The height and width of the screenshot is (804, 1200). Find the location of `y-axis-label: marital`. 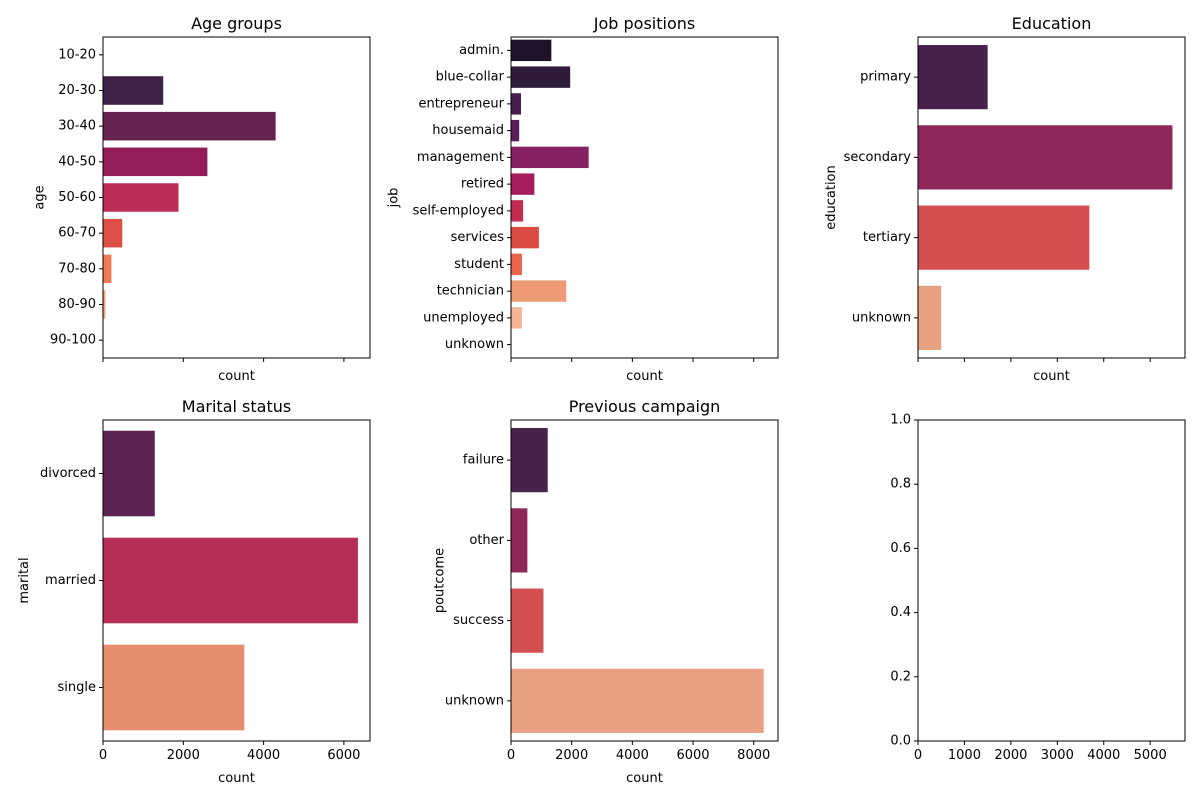

y-axis-label: marital is located at coordinates (24, 580).